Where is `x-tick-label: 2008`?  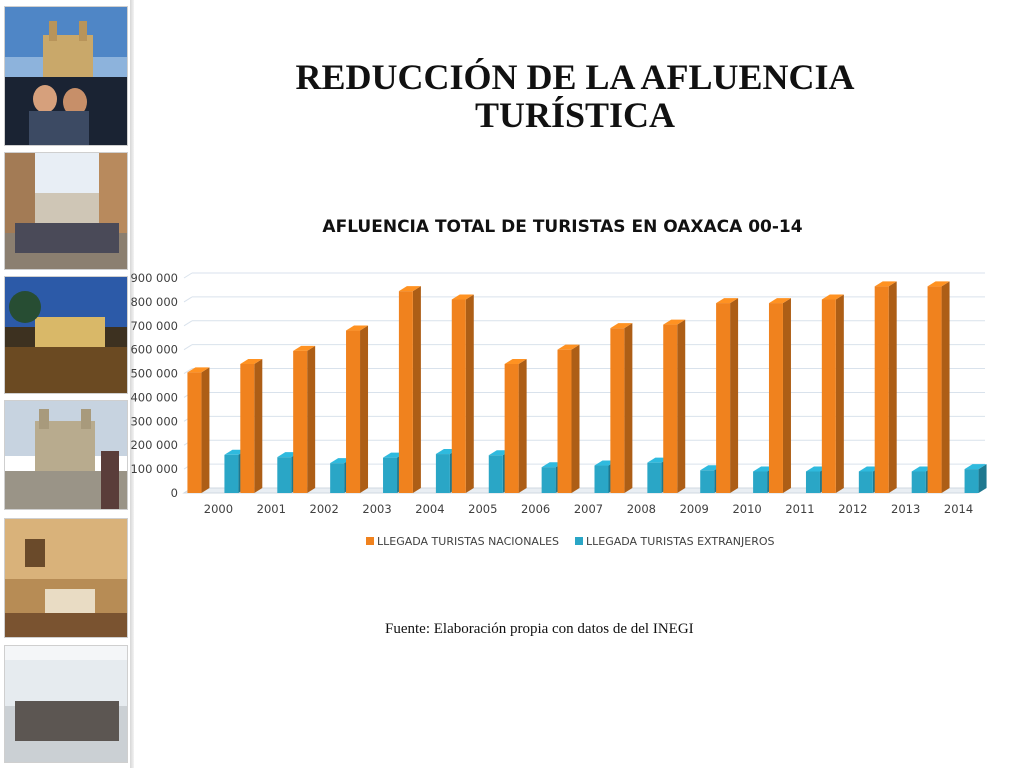
x-tick-label: 2008 is located at coordinates (641, 509).